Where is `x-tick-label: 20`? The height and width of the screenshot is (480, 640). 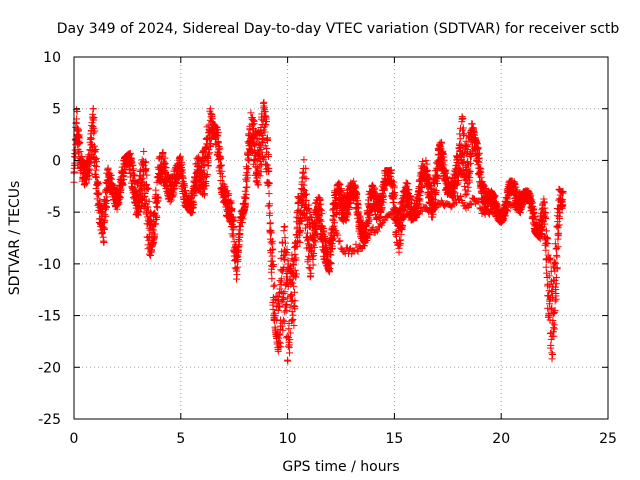
x-tick-label: 20 is located at coordinates (501, 439).